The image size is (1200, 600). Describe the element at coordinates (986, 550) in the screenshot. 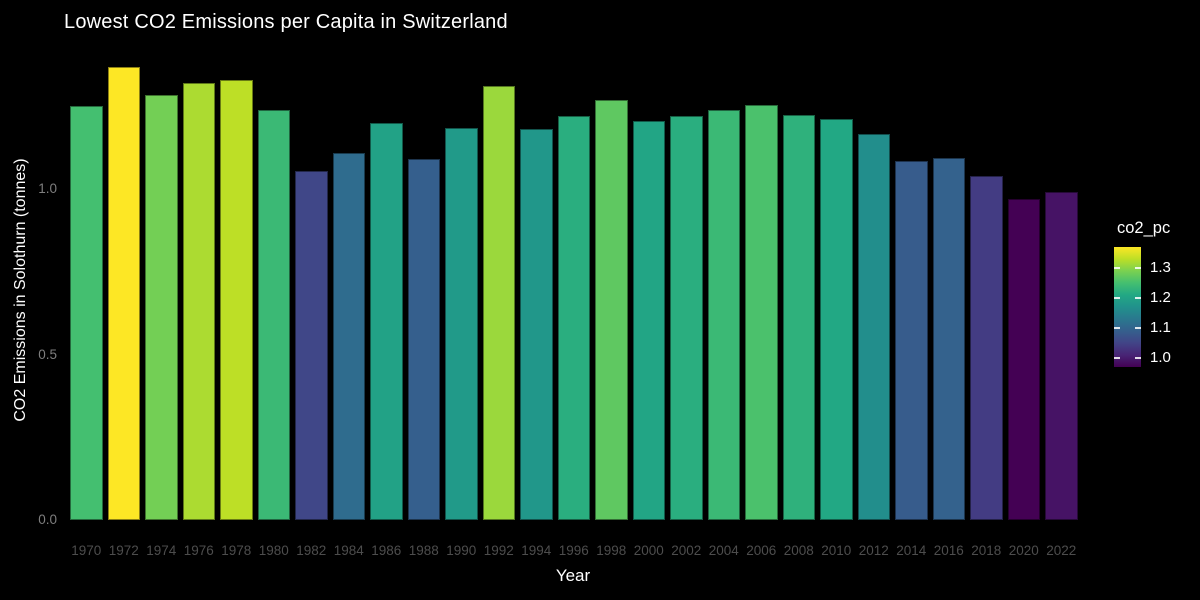

I see `x-tick-label: 2018` at that location.